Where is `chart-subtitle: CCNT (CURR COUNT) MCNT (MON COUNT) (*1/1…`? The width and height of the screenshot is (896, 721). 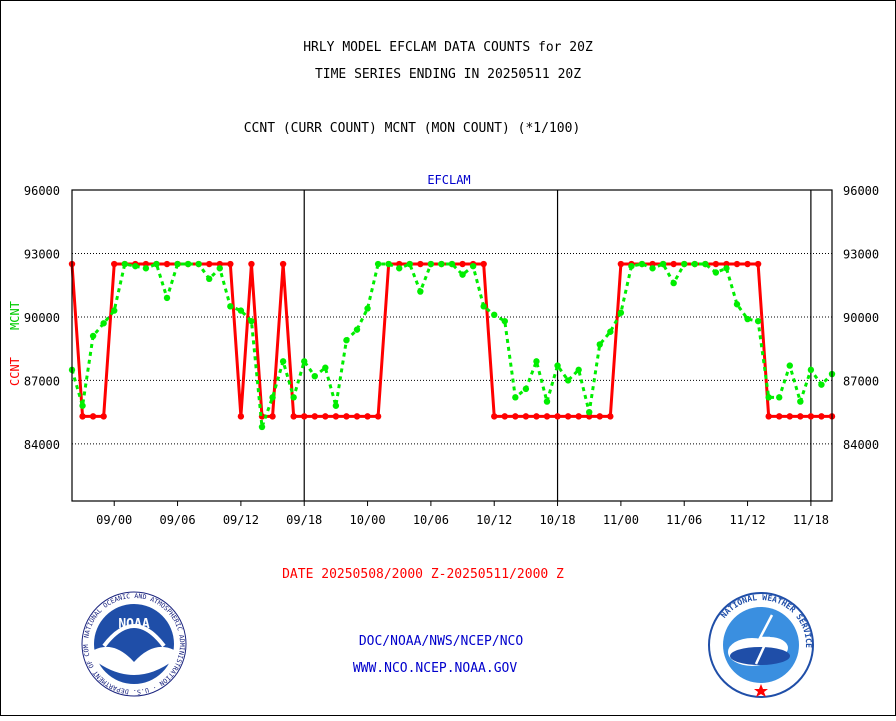
chart-subtitle: CCNT (CURR COUNT) MCNT (MON COUNT) (*1/1… is located at coordinates (412, 128).